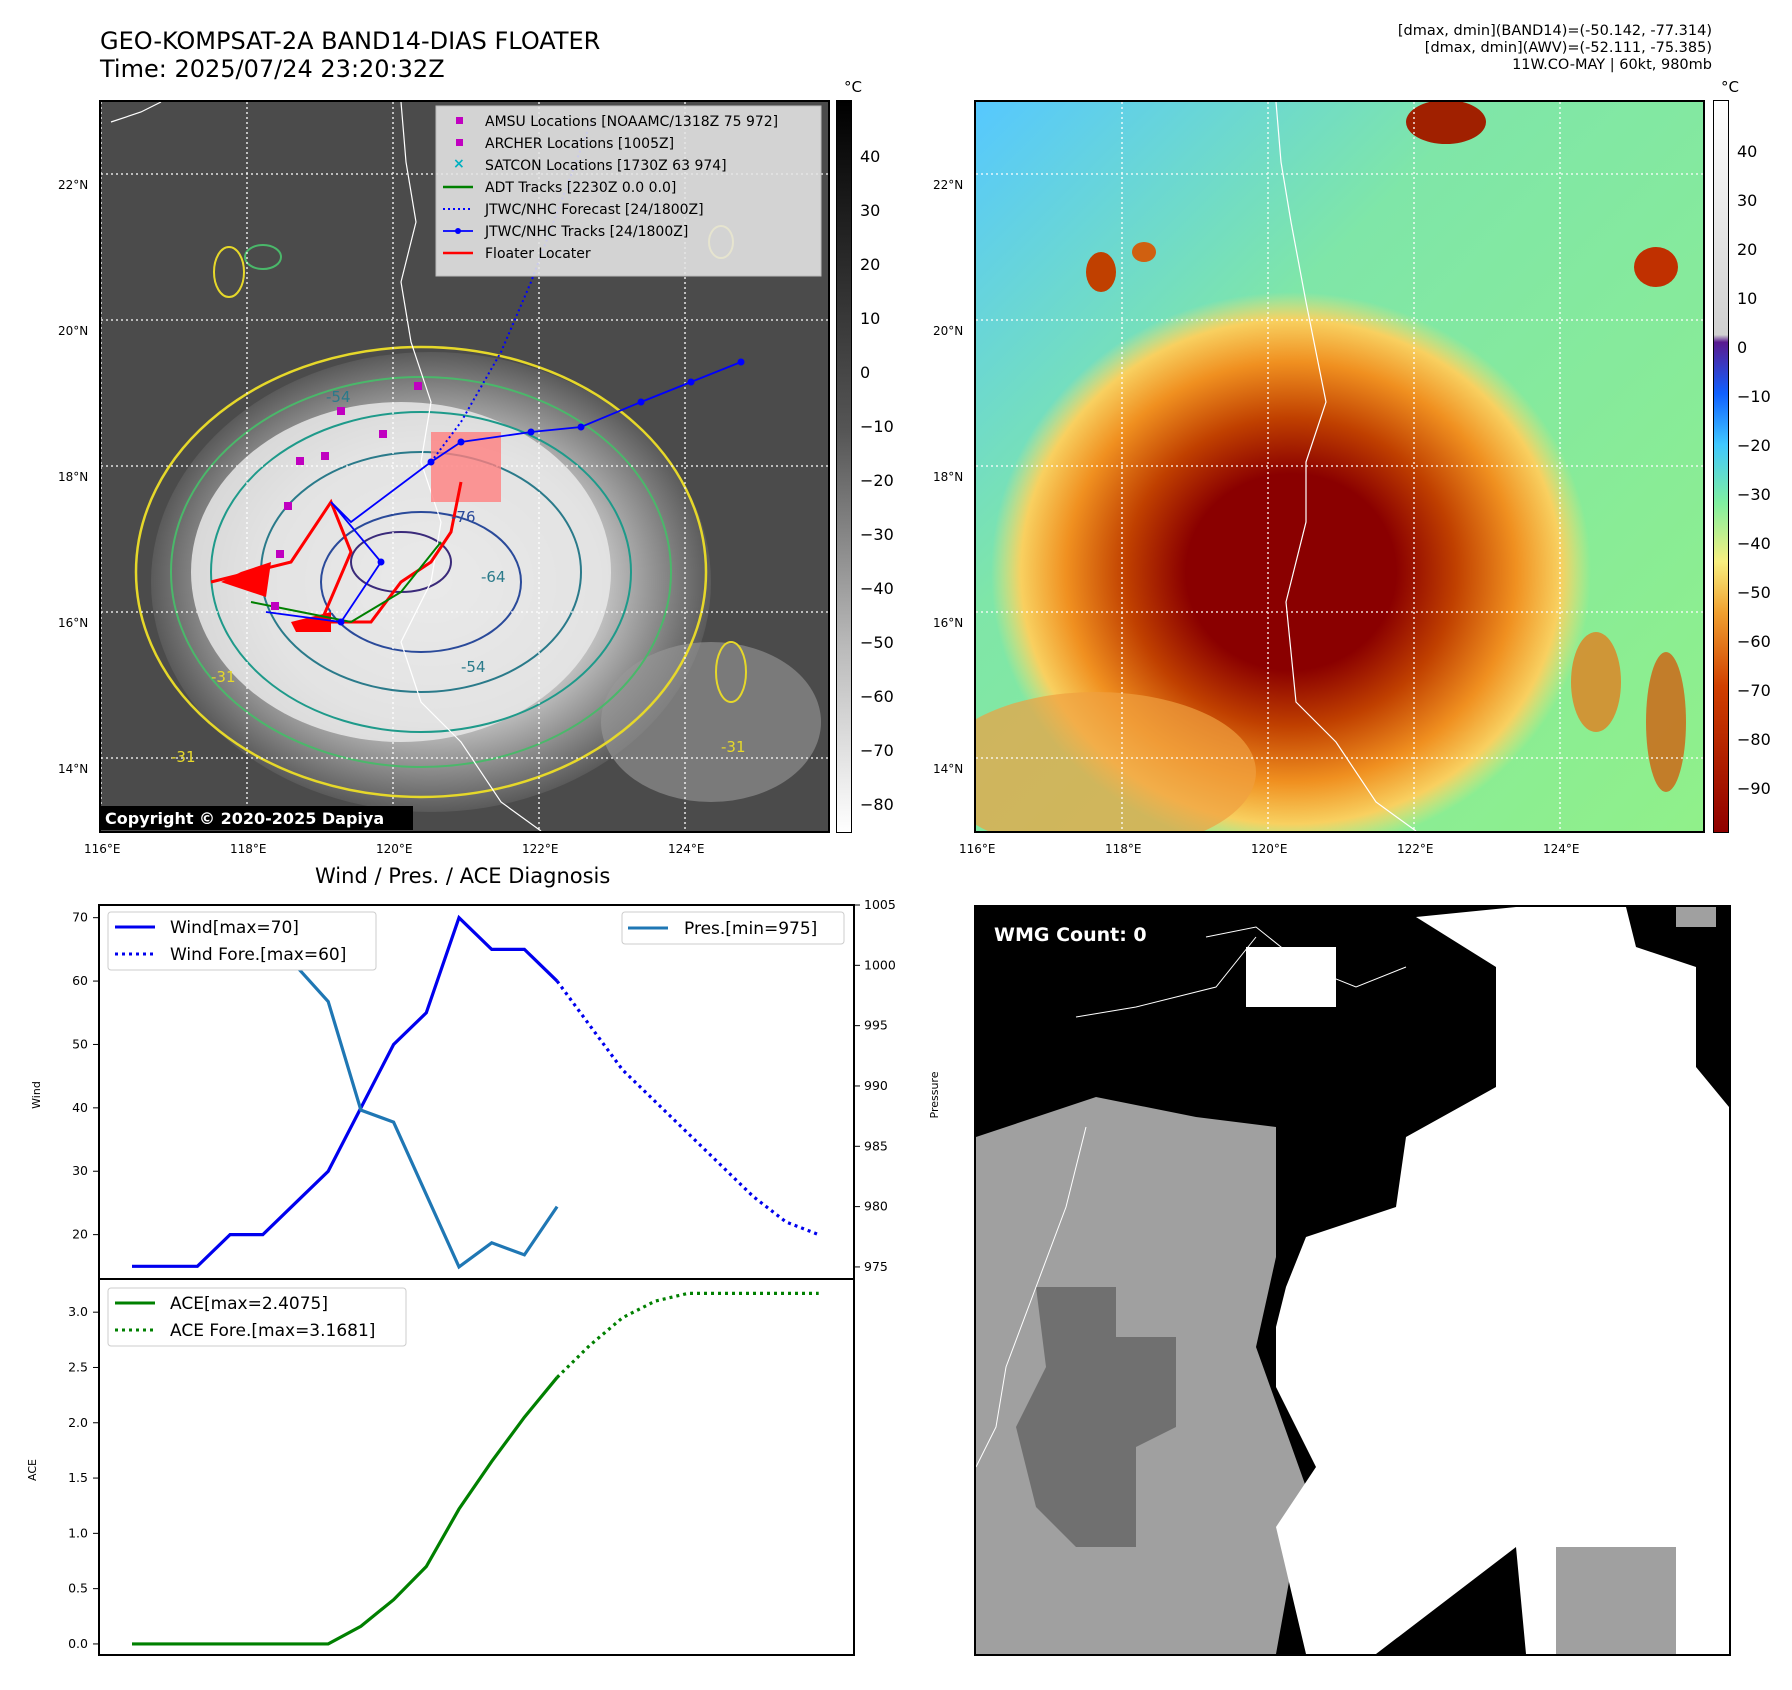  Describe the element at coordinates (503, 492) in the screenshot. I see `jtwc-track` at that location.